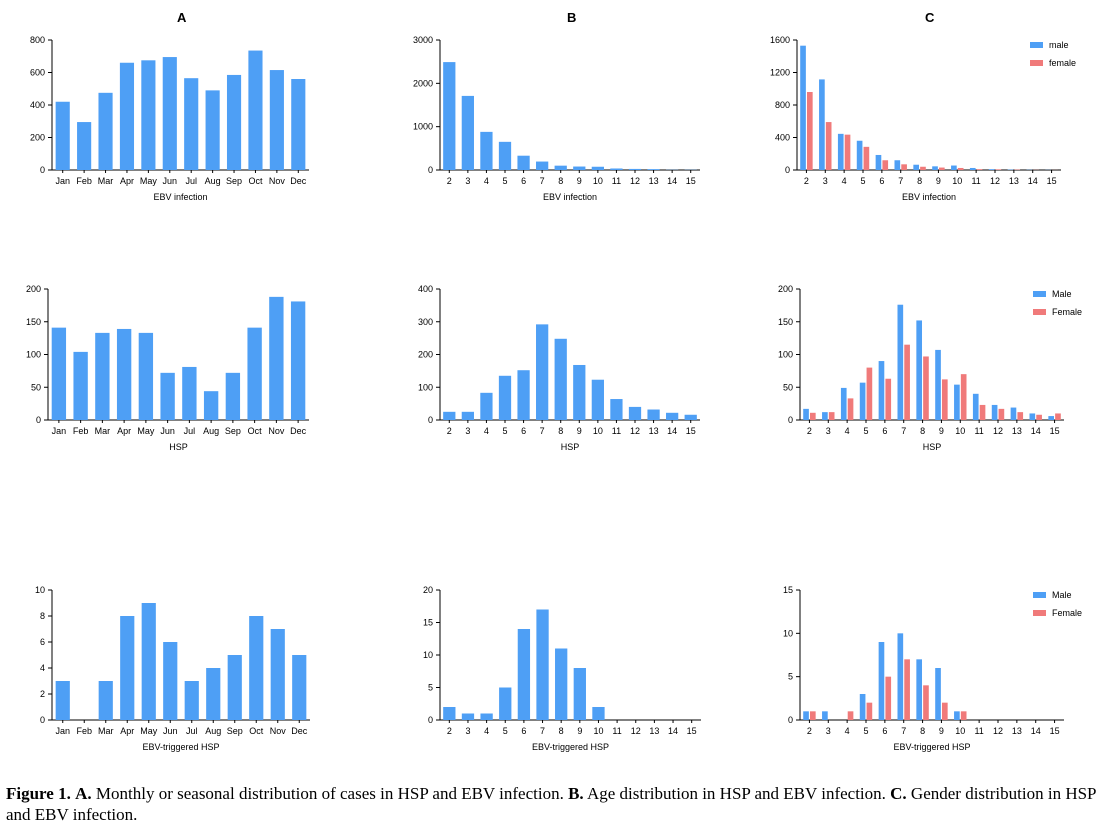 Image resolution: width=1112 pixels, height=831 pixels. What do you see at coordinates (84, 731) in the screenshot?
I see `x-tick-label: Feb` at bounding box center [84, 731].